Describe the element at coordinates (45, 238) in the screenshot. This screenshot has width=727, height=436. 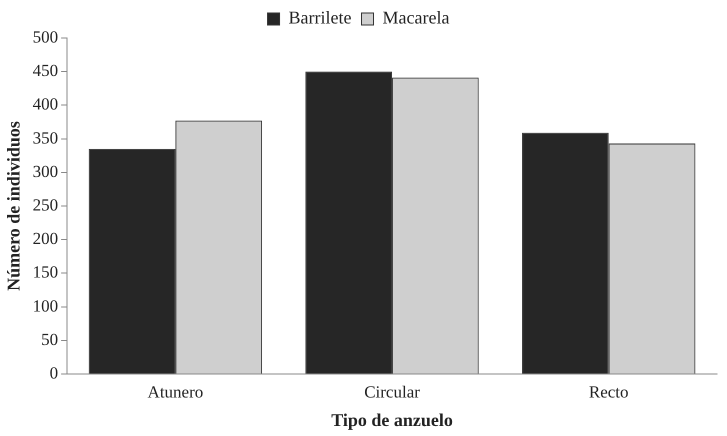
I see `y-tick-label: 200` at that location.